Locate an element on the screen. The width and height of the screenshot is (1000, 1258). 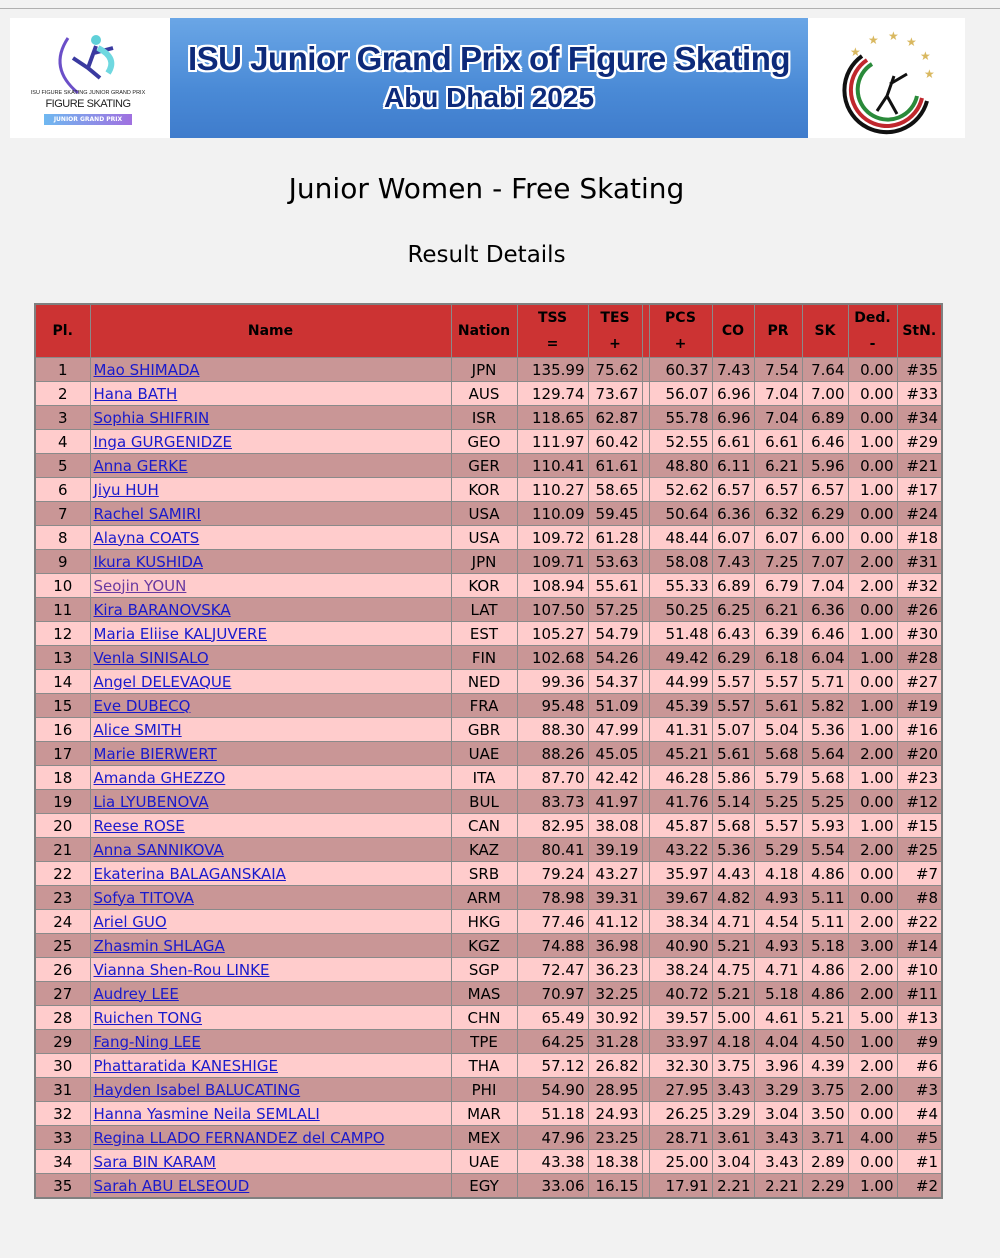
skater-link: Audrey LEE is located at coordinates (136, 993).